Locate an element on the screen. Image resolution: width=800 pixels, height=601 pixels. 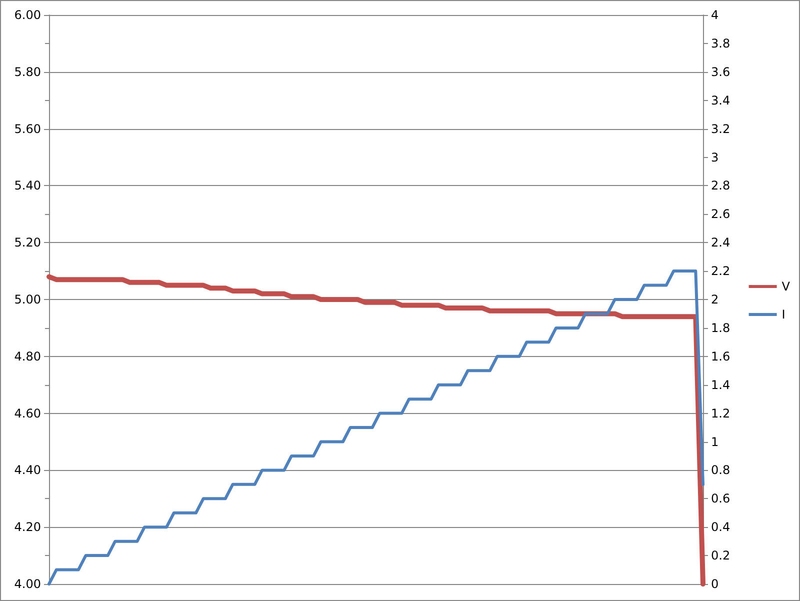
y-tick-label: 5.00 is located at coordinates (27, 299).